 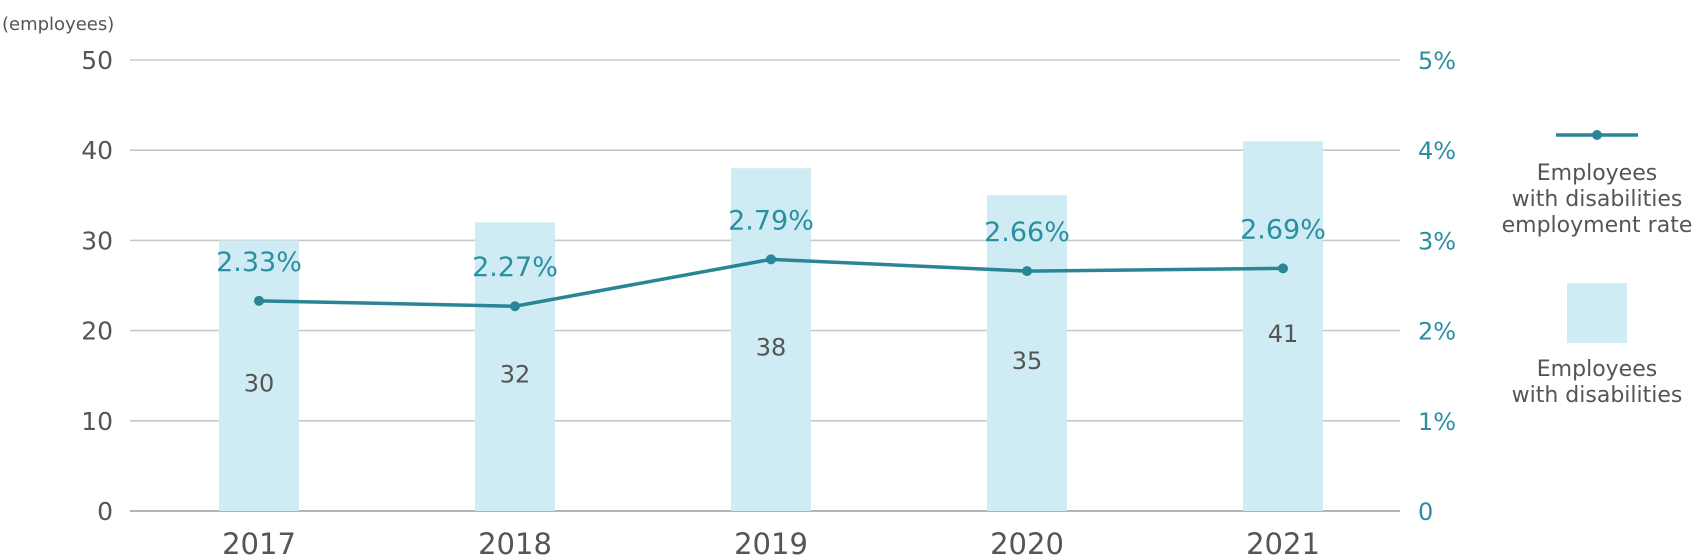 I want to click on rate-value-label: 2.33%, so click(x=259, y=262).